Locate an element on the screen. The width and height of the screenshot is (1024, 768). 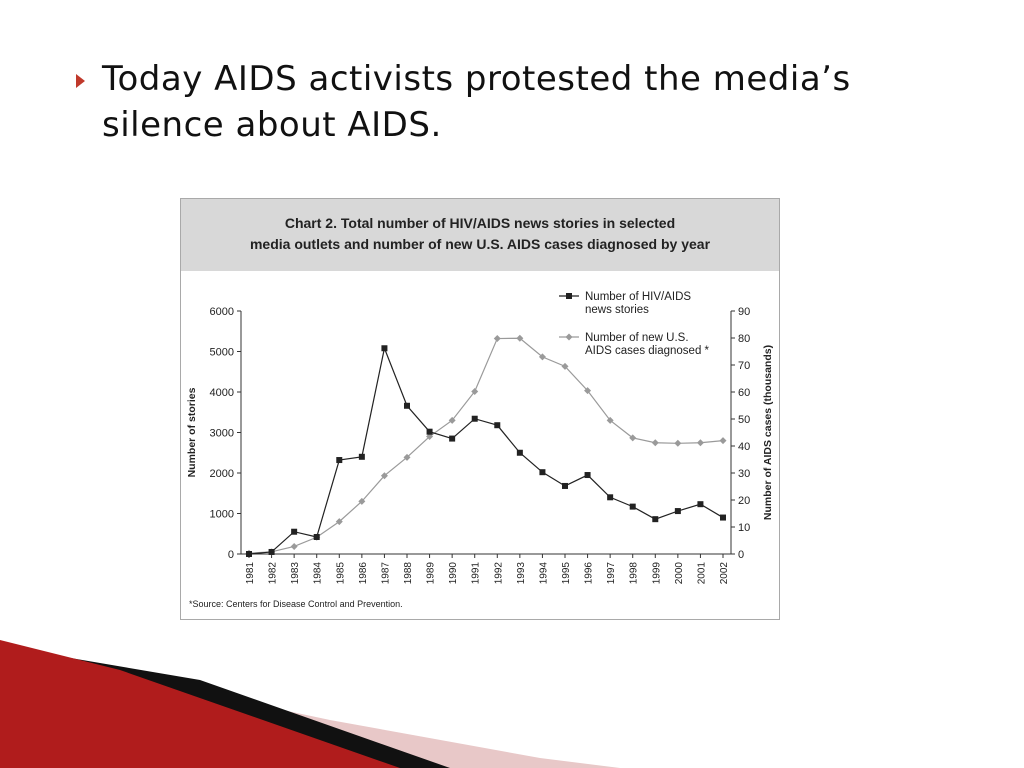
legend-stories-marker is located at coordinates (569, 296).